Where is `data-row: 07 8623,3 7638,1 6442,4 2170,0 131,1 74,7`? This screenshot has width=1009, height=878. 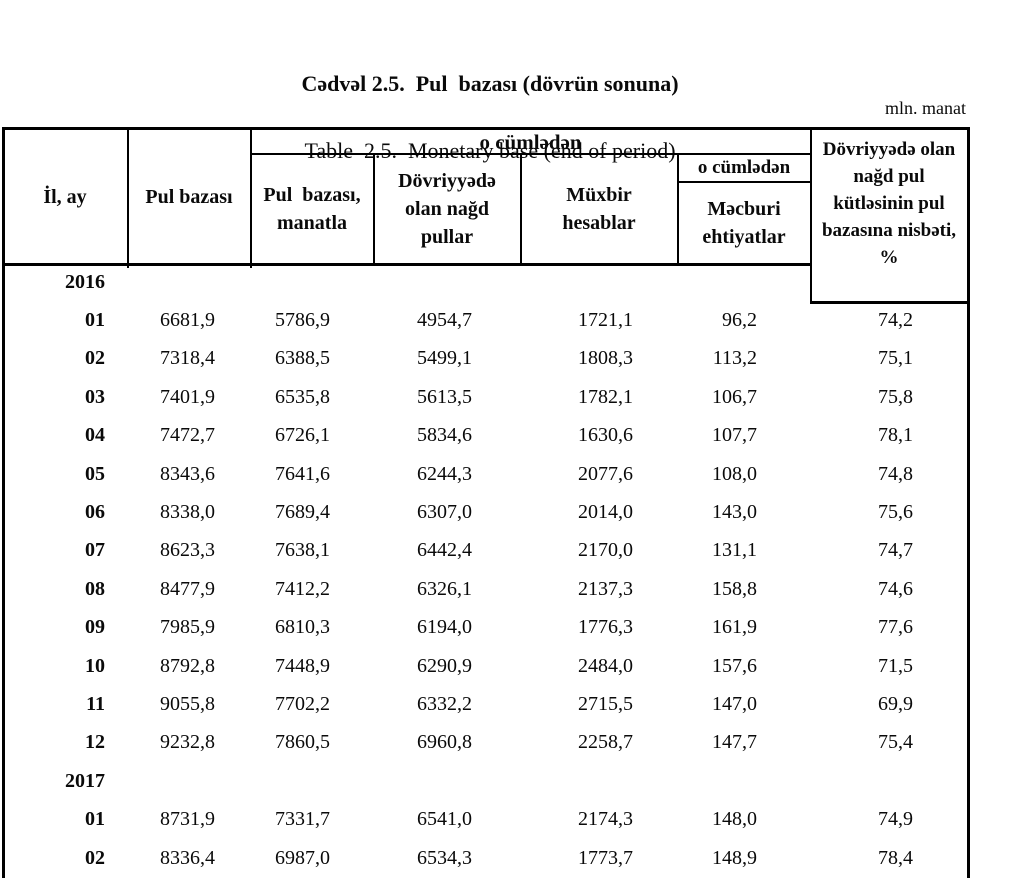 data-row: 07 8623,3 7638,1 6442,4 2170,0 131,1 74,7 is located at coordinates (504, 551).